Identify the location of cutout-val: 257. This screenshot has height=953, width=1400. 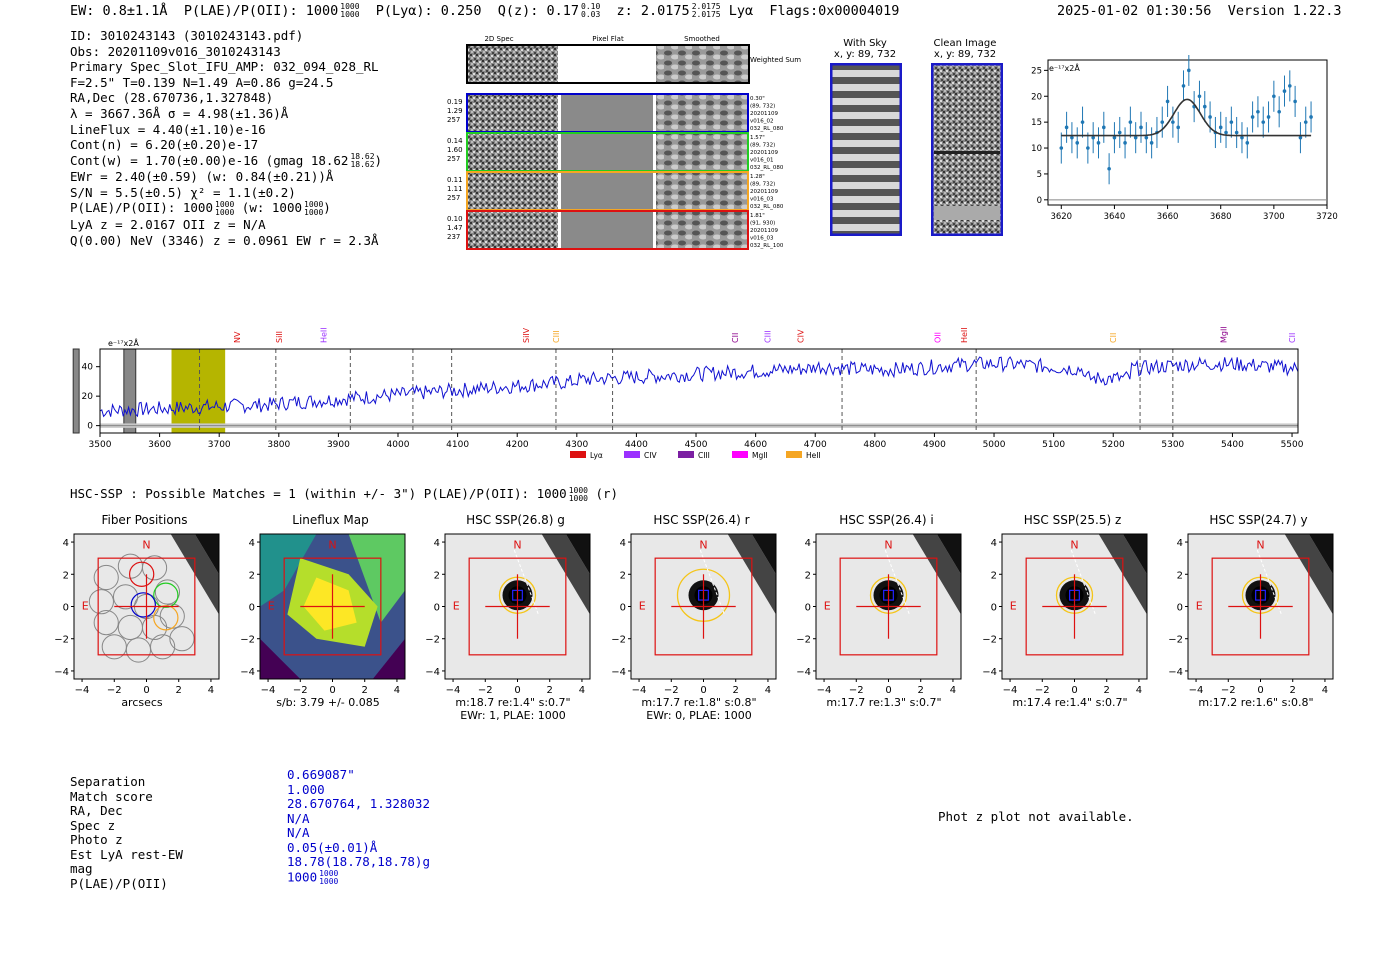
(453, 159).